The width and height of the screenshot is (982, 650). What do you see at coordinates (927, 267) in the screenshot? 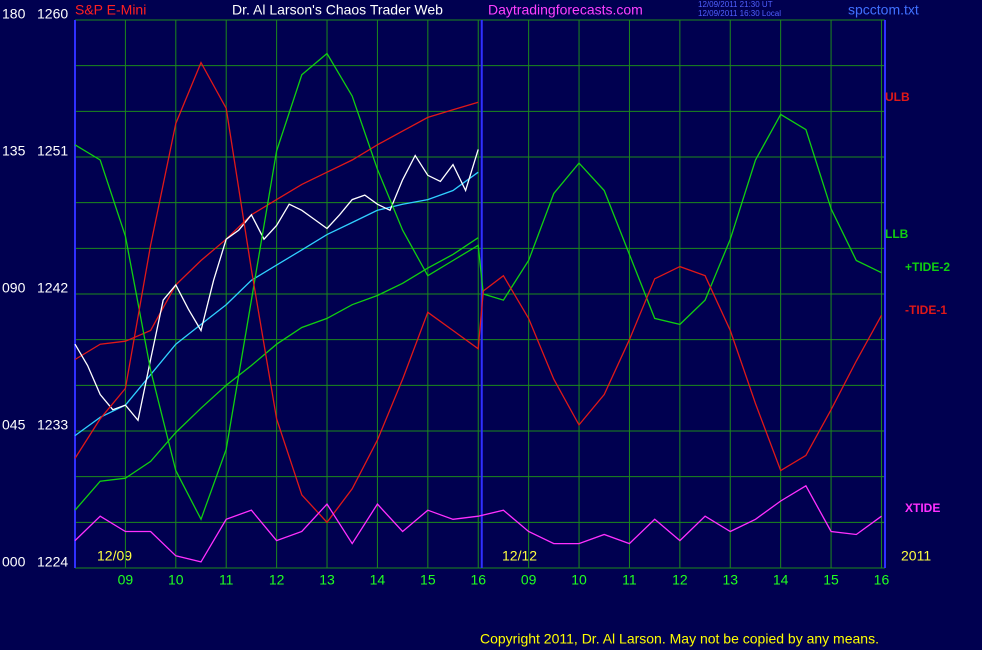
I see `legend-label: +TIDE-2` at bounding box center [927, 267].